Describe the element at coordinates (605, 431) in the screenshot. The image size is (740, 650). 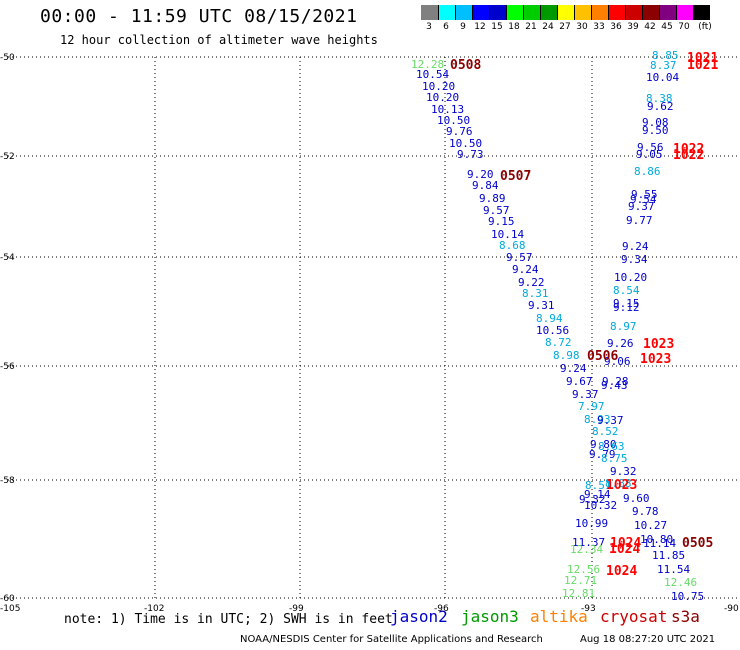
I see `wave-height-reading: 8.52` at that location.